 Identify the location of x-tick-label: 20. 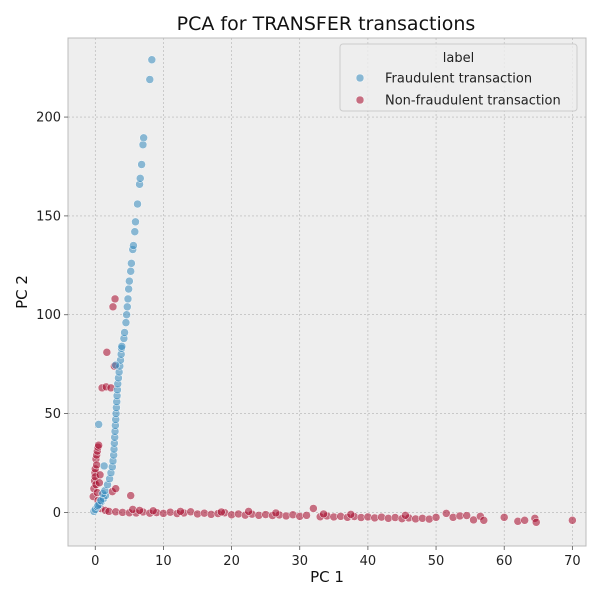
(231, 561).